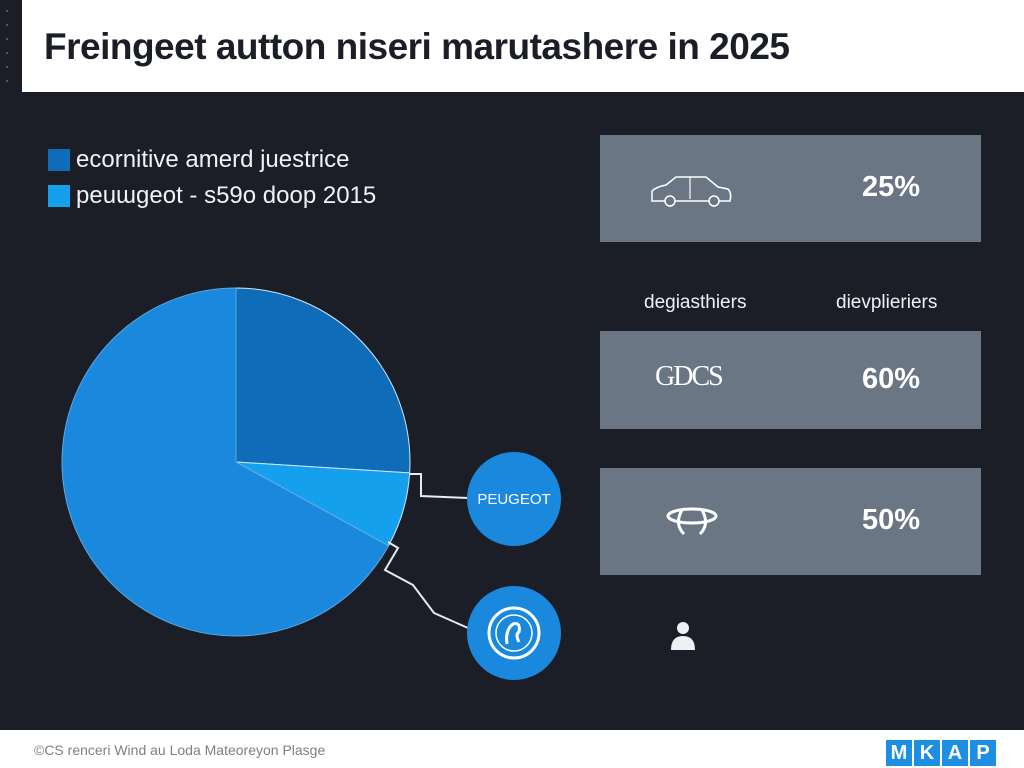 The image size is (1024, 768). Describe the element at coordinates (790, 521) in the screenshot. I see `stat-card: 50%` at that location.